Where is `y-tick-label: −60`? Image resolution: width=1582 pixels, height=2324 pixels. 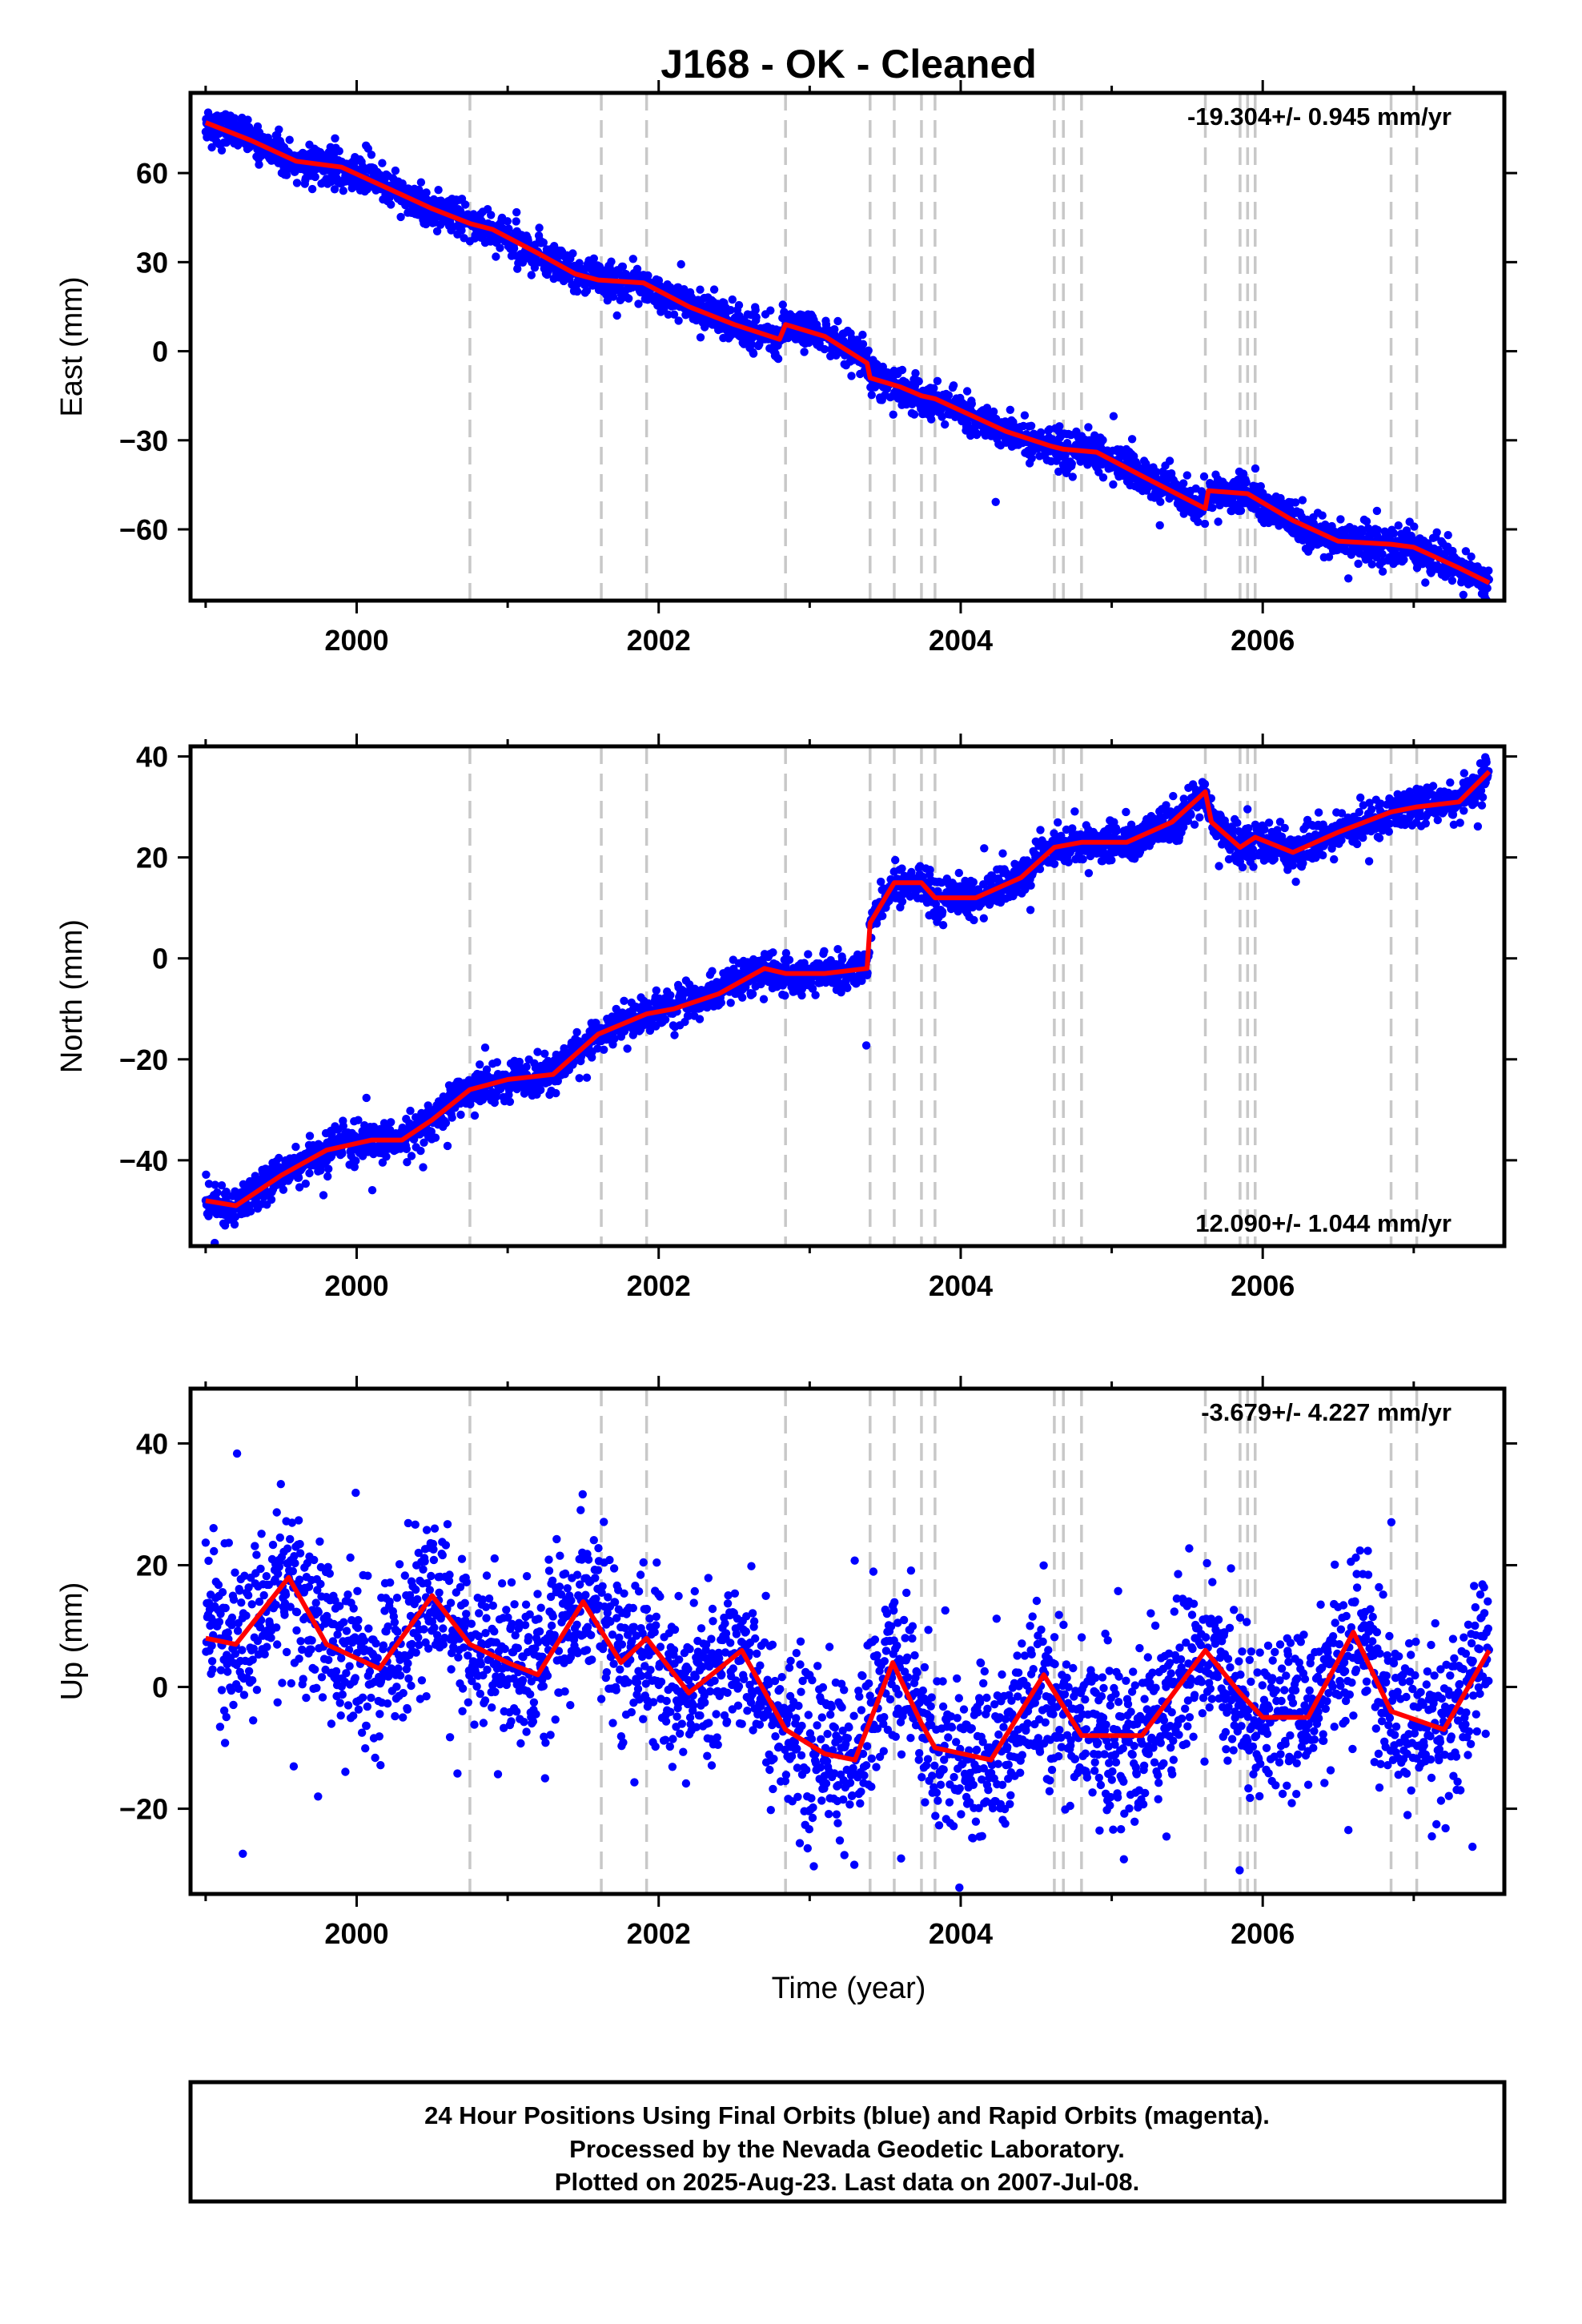 y-tick-label: −60 is located at coordinates (144, 529).